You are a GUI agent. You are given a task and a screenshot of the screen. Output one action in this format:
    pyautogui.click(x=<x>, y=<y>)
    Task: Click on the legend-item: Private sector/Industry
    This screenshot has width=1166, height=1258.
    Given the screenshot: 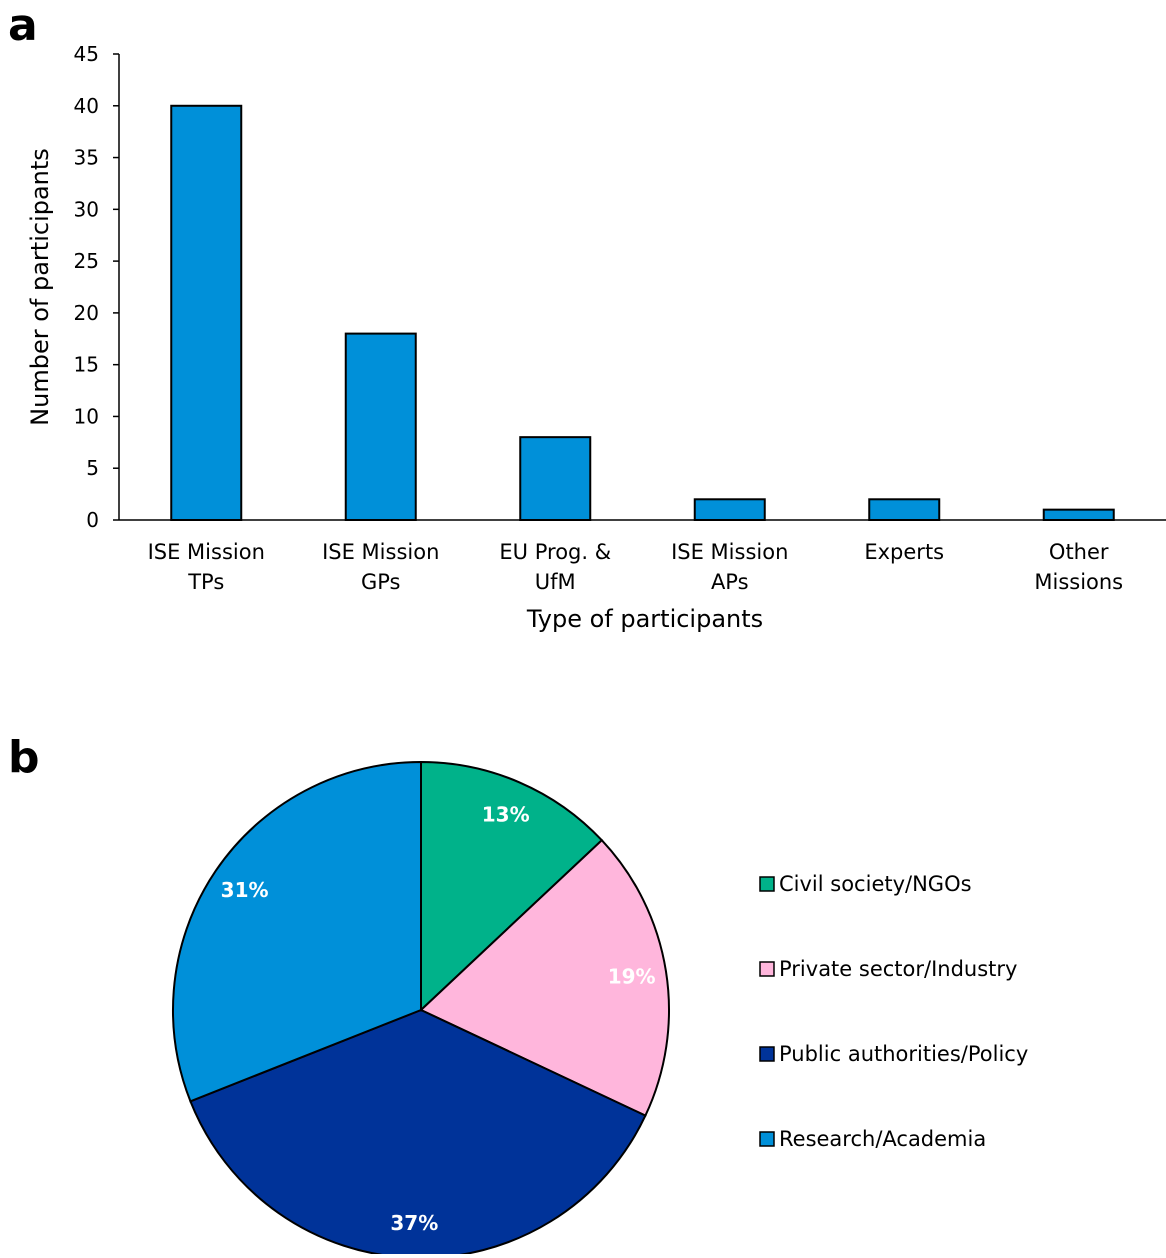 What is the action you would take?
    pyautogui.click(x=888, y=969)
    